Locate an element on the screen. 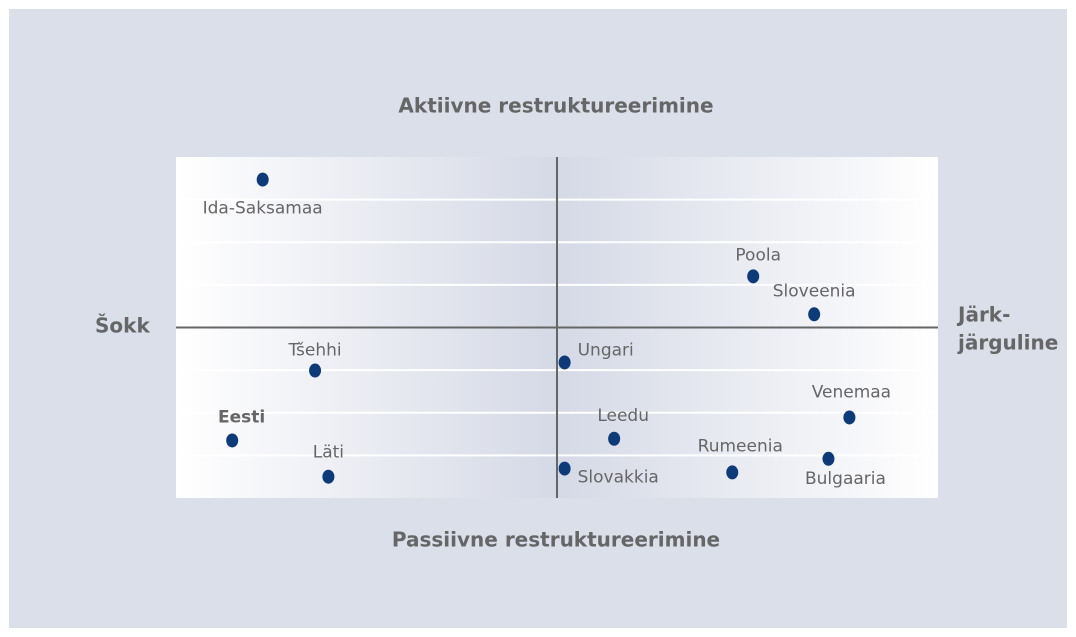 The image size is (1076, 637). point-label: Poola is located at coordinates (758, 255).